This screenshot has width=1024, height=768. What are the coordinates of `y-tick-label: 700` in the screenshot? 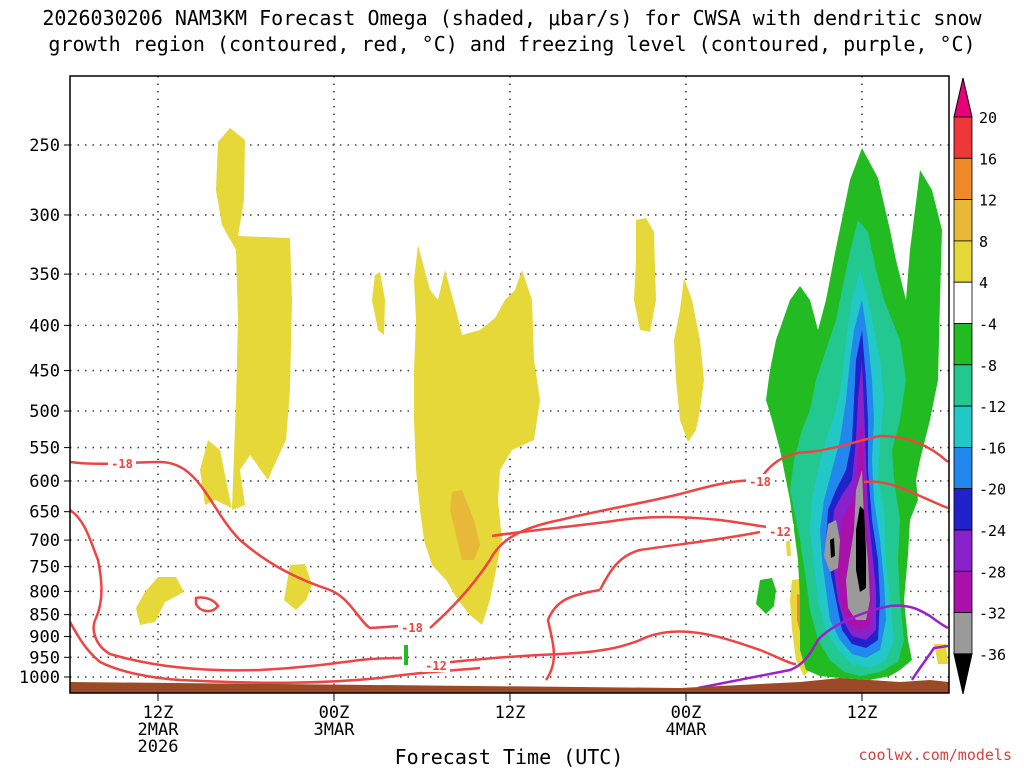 It's located at (44, 541).